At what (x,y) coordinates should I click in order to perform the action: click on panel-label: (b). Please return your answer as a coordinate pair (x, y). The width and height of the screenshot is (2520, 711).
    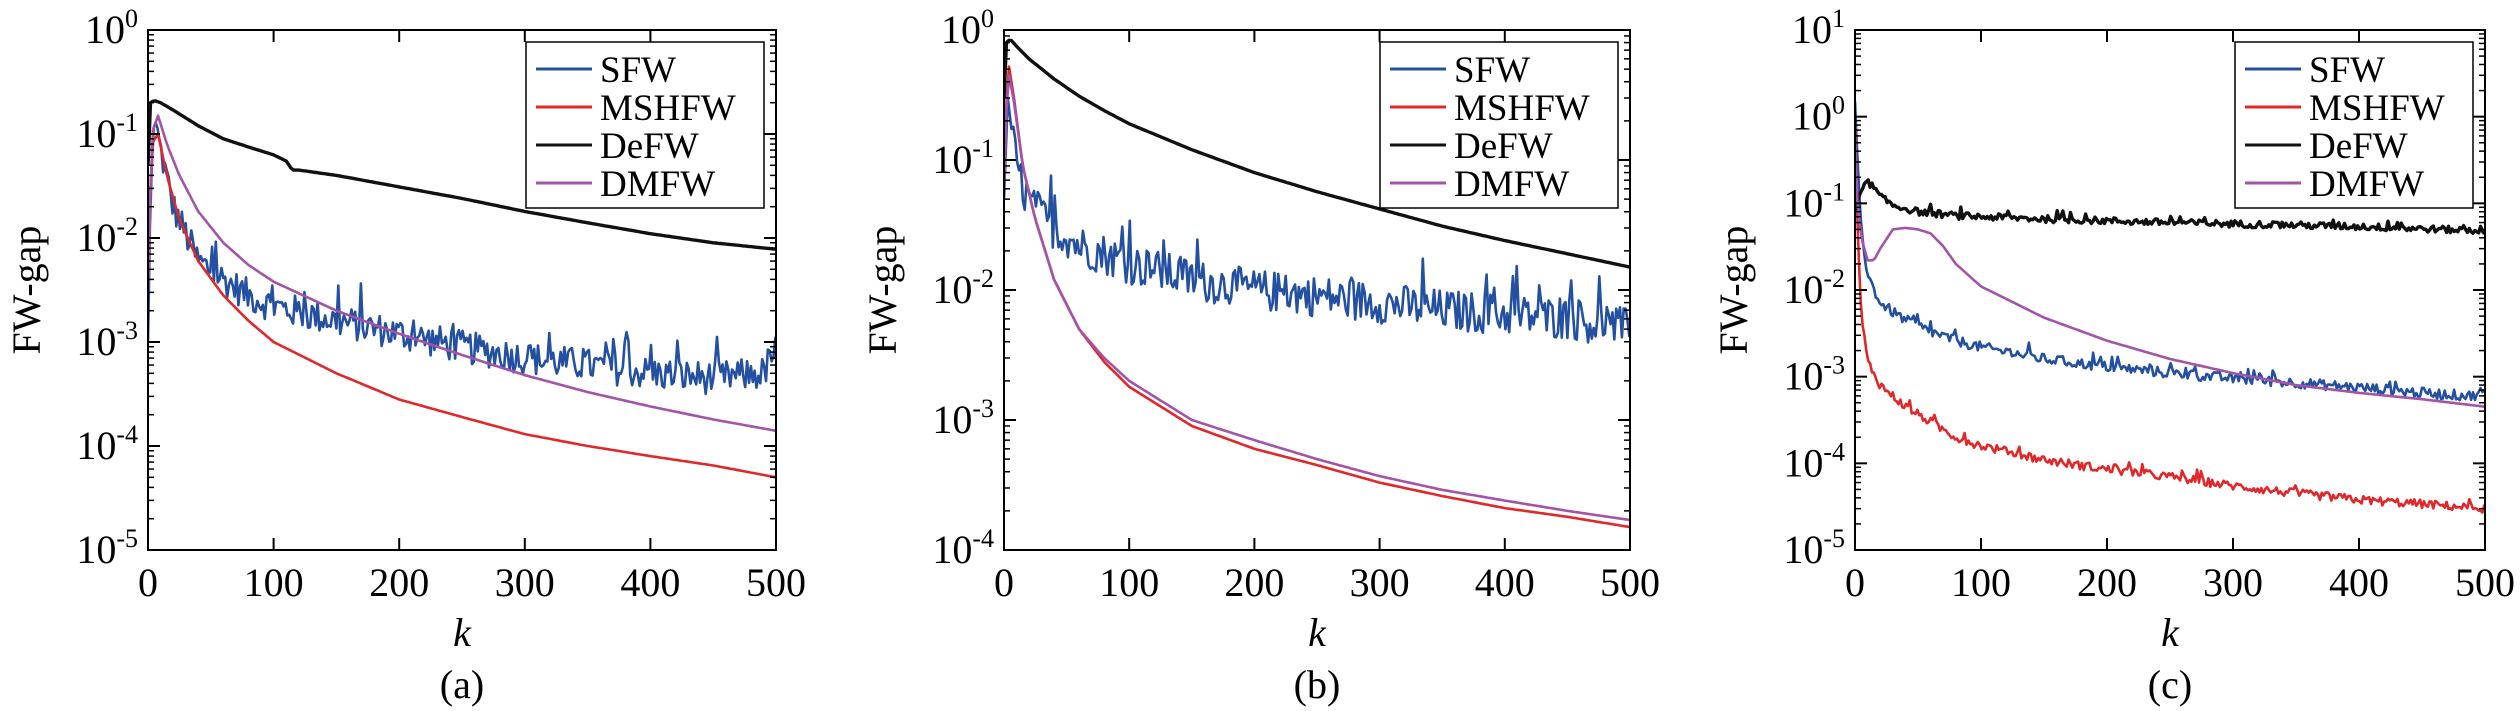
    Looking at the image, I should click on (1317, 684).